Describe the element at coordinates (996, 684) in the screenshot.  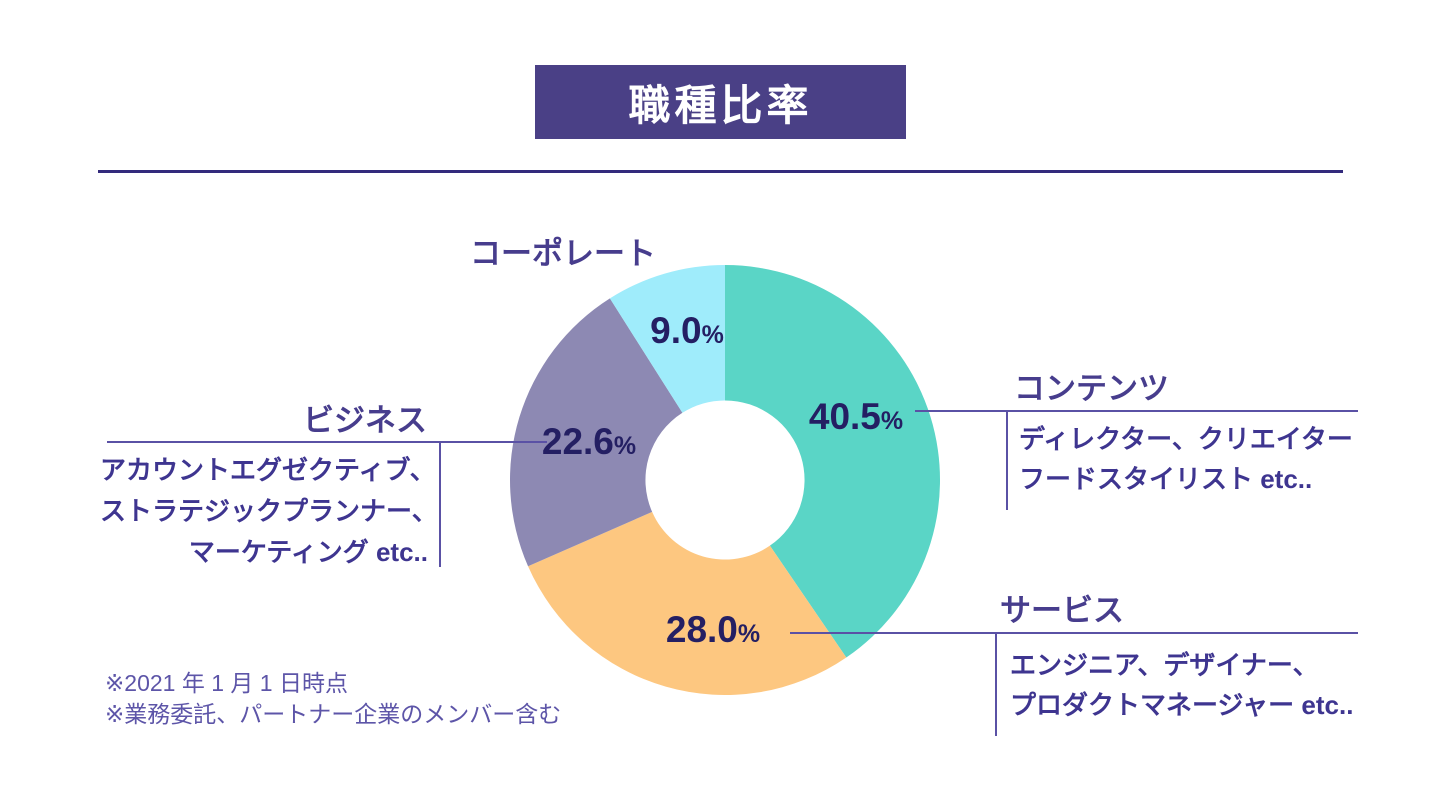
I see `leader-line-service-vertical` at that location.